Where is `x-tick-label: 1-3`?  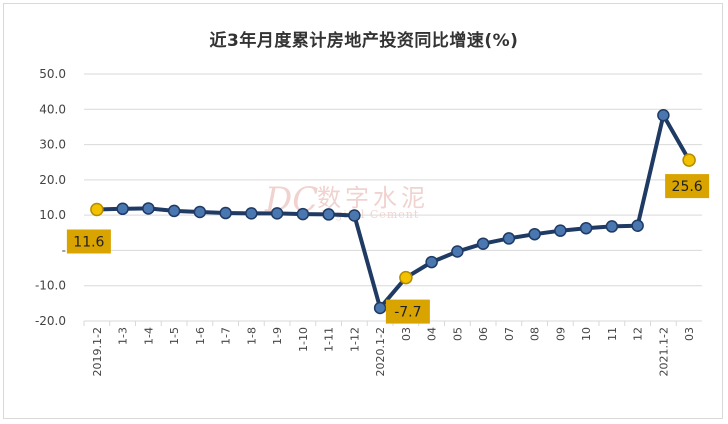
x-tick-label: 1-3 is located at coordinates (123, 336).